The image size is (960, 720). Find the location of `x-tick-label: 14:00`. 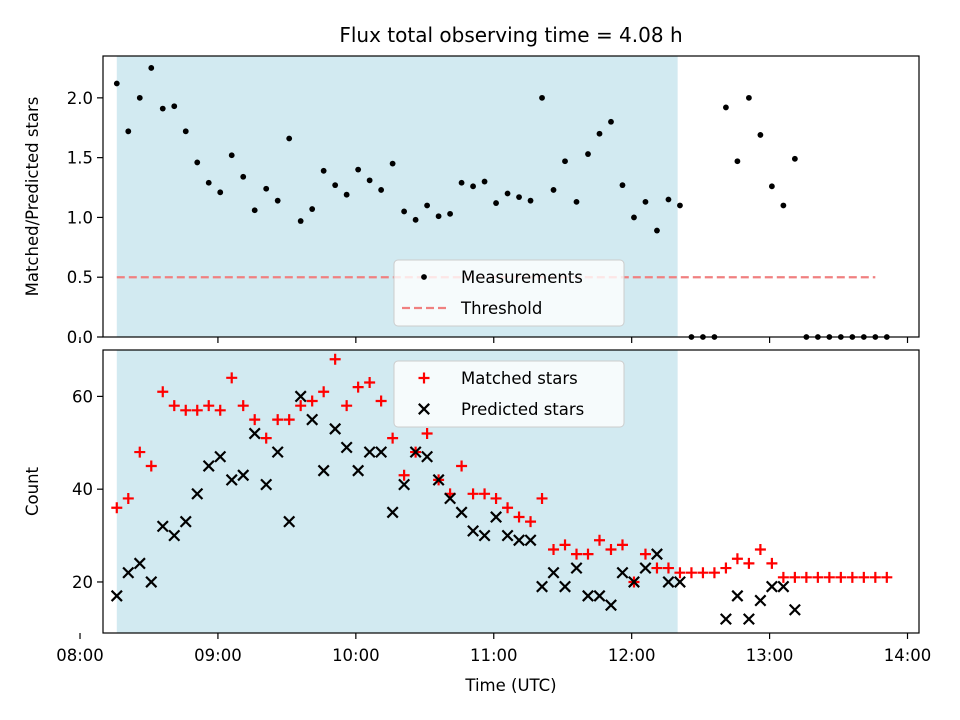

x-tick-label: 14:00 is located at coordinates (908, 655).